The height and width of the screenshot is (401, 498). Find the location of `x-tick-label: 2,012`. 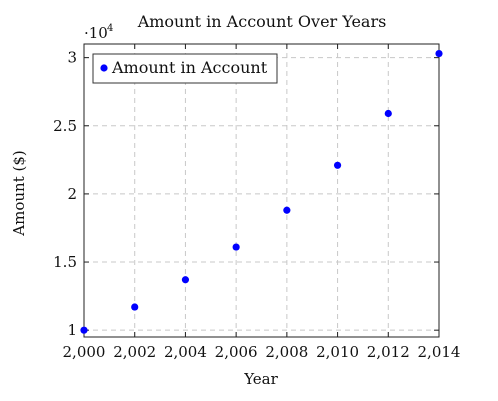

x-tick-label: 2,012 is located at coordinates (388, 352).